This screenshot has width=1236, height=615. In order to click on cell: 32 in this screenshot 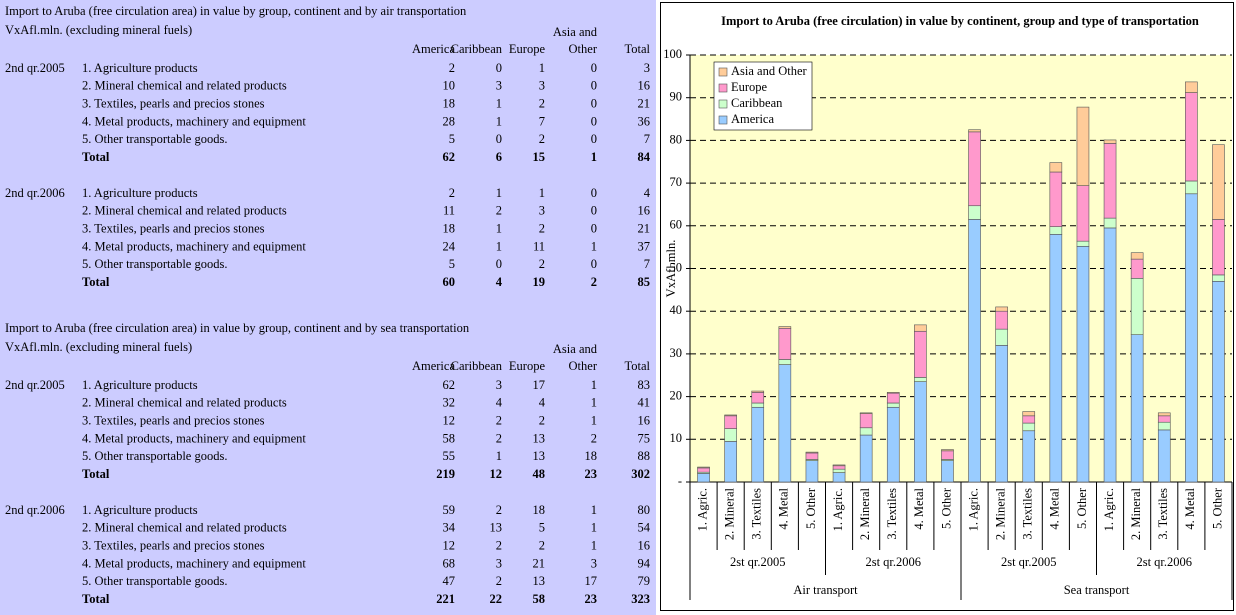, I will do `click(449, 403)`.